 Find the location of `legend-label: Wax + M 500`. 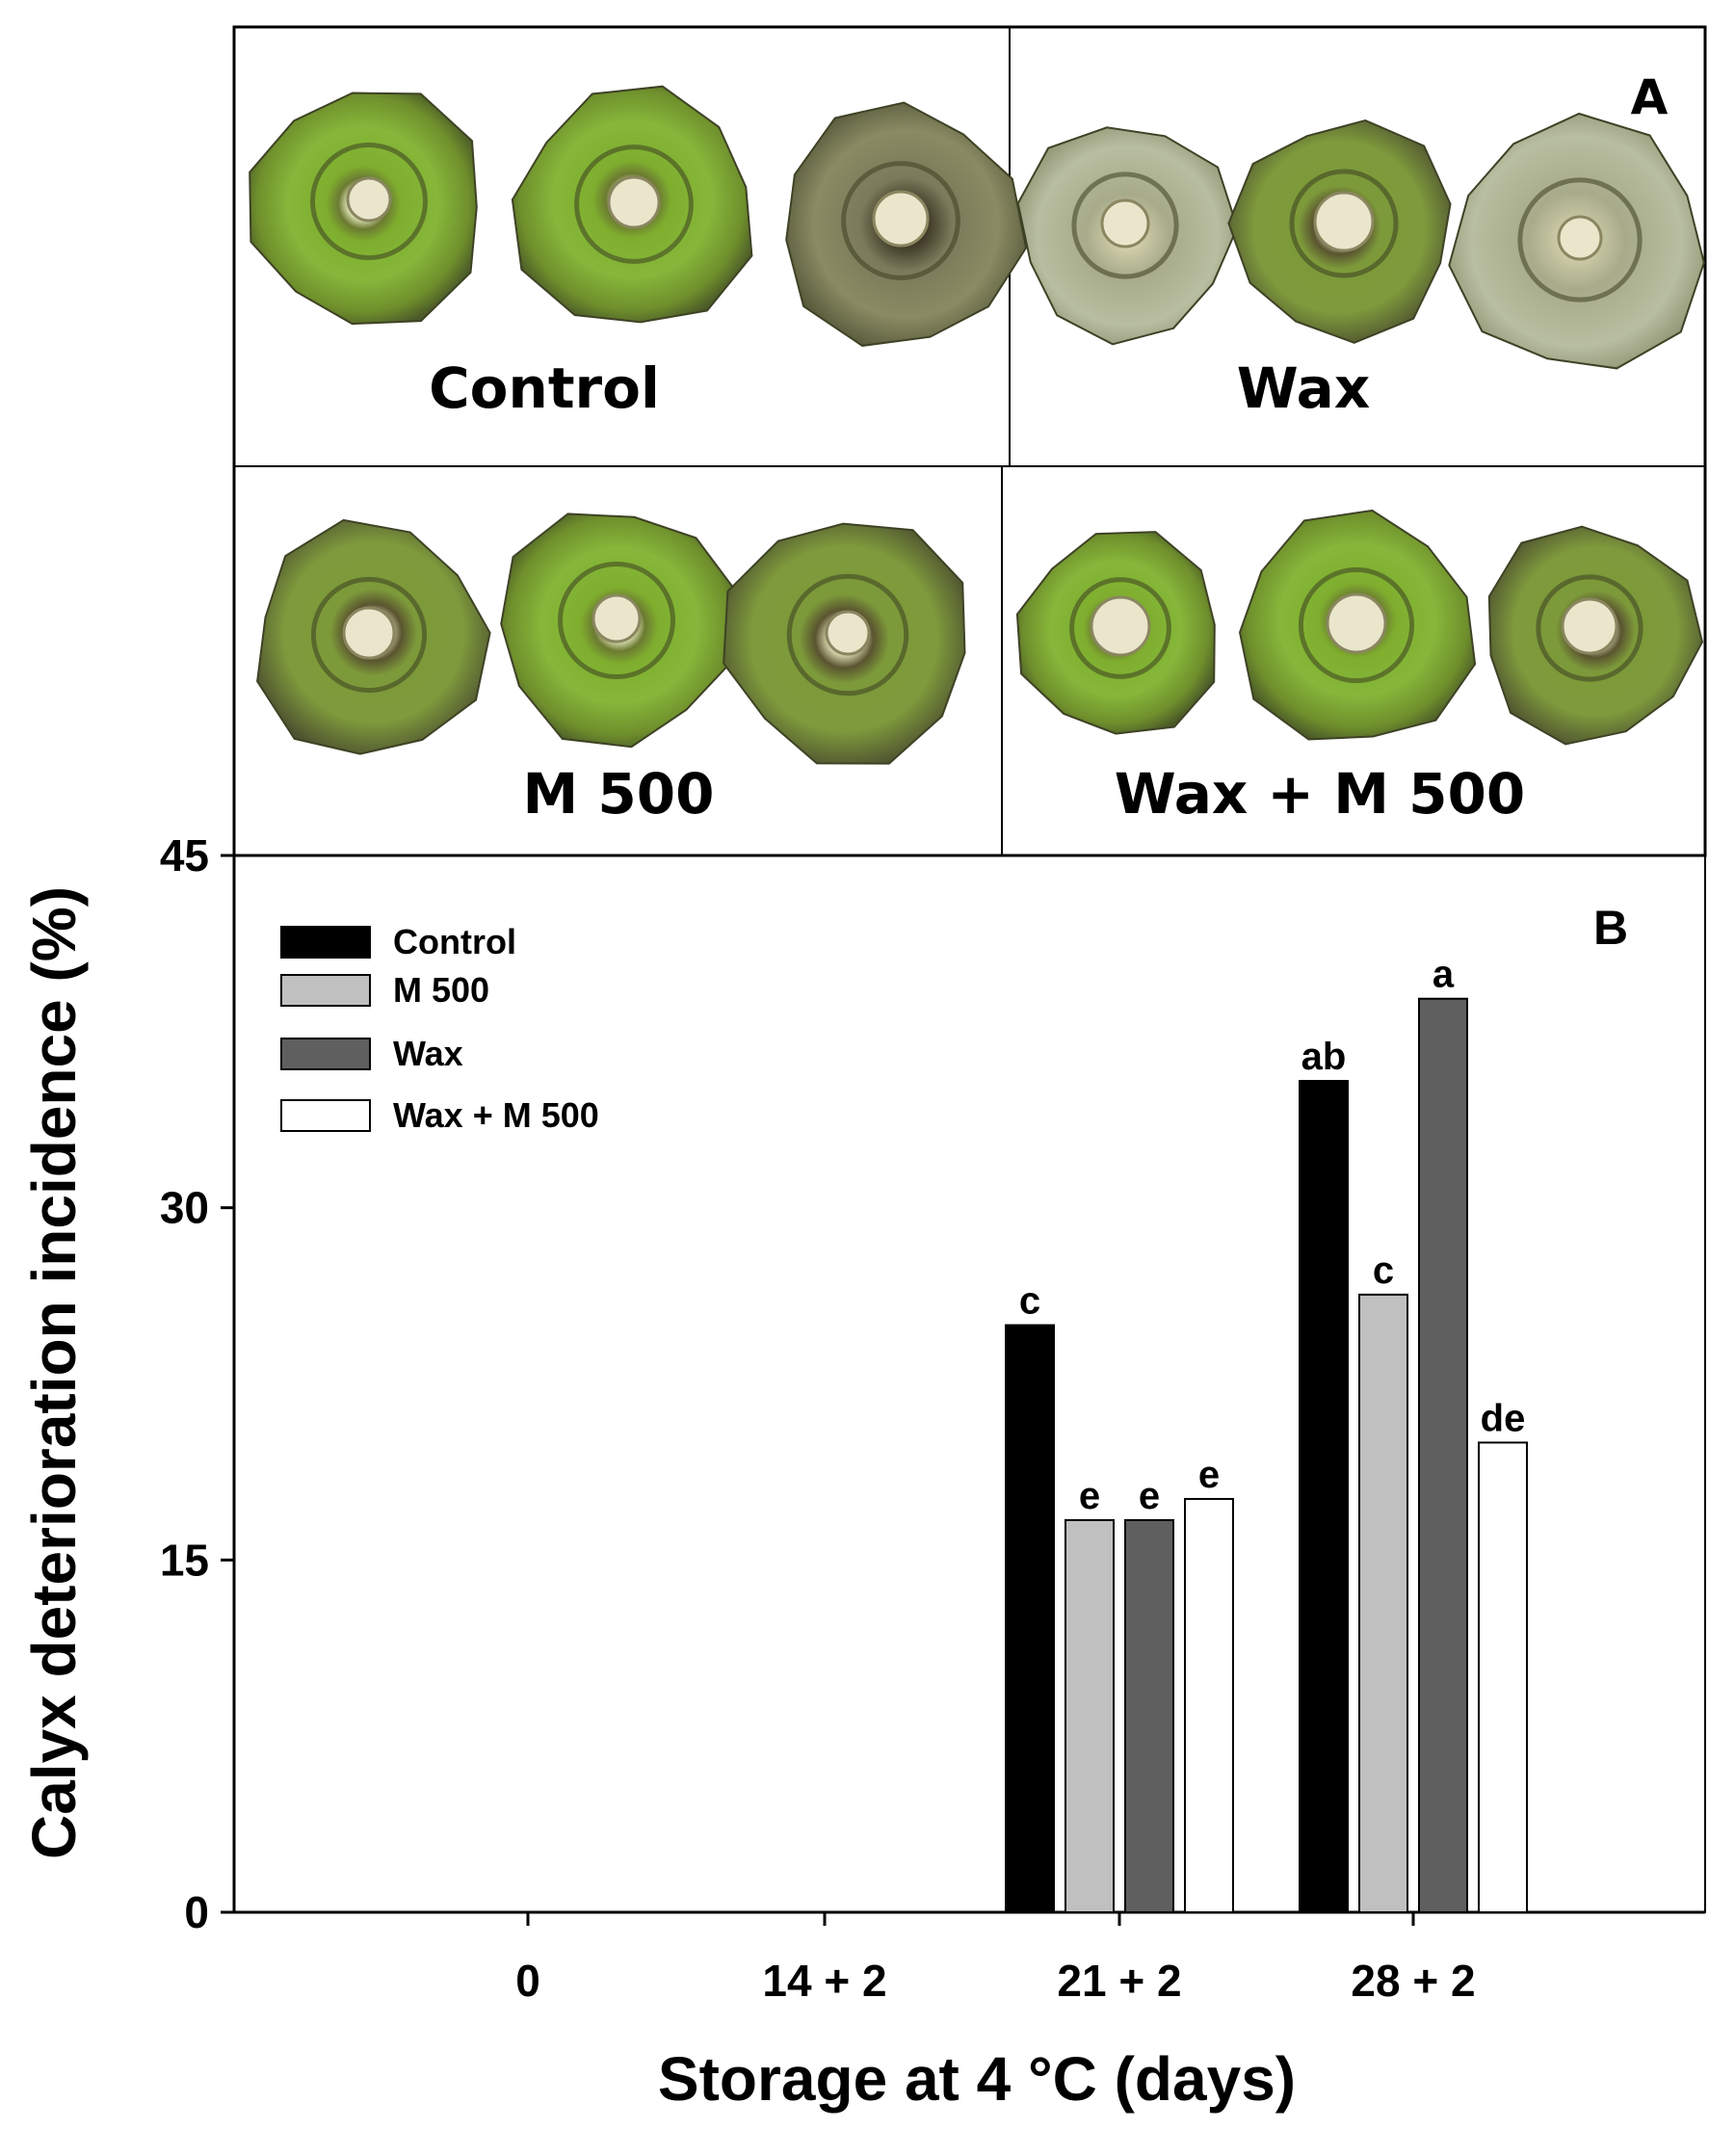

legend-label: Wax + M 500 is located at coordinates (496, 1115).